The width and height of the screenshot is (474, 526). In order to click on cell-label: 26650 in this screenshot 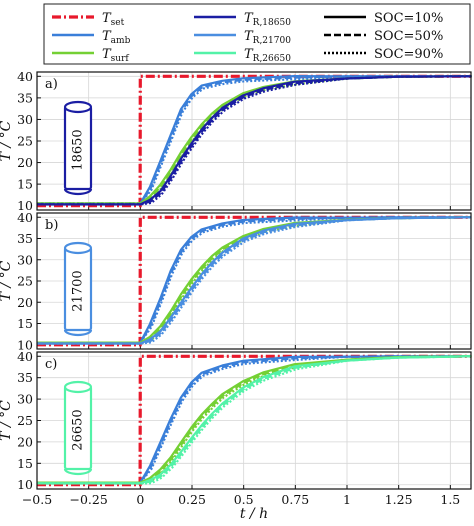, I will do `click(78, 429)`.